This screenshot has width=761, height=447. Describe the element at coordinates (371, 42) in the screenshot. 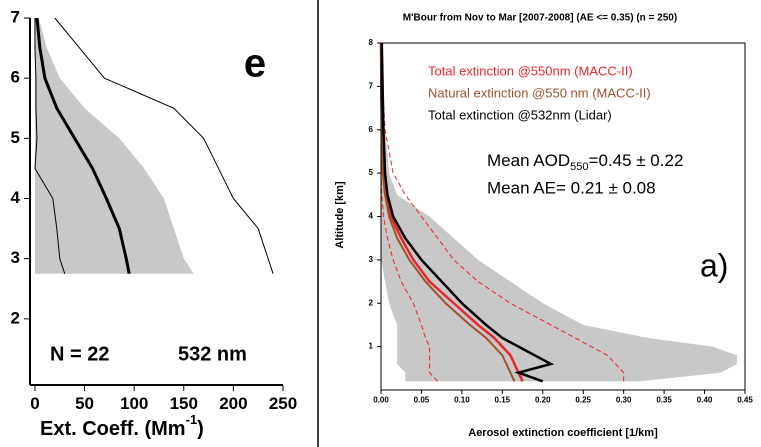

I see `y-tick-label: 8` at that location.